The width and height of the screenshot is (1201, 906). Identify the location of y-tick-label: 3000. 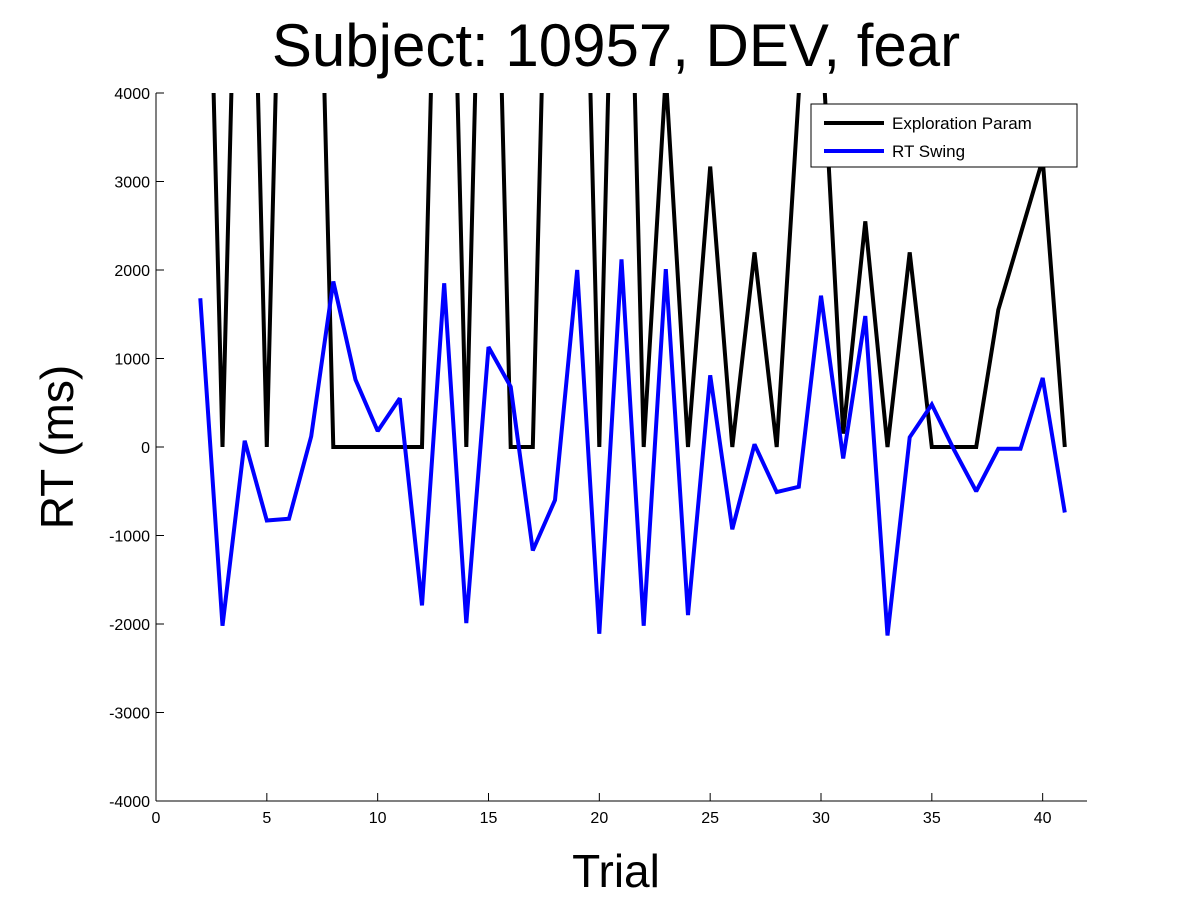
(132, 183).